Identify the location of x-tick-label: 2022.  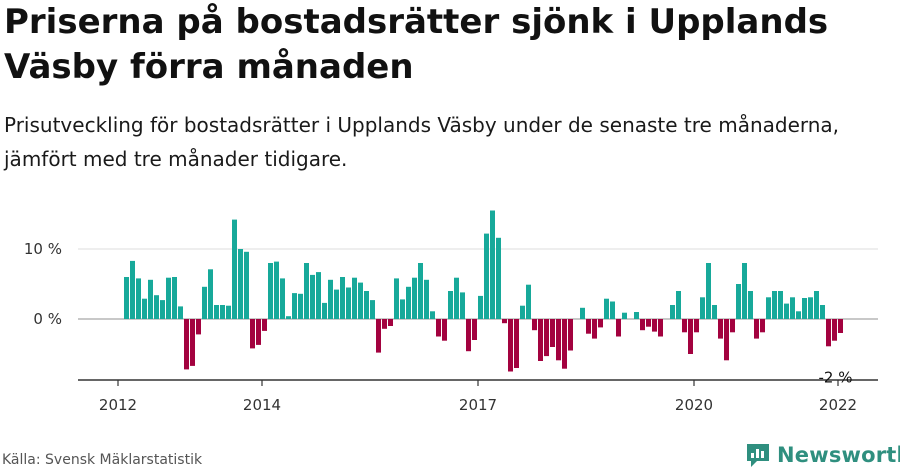
(838, 405).